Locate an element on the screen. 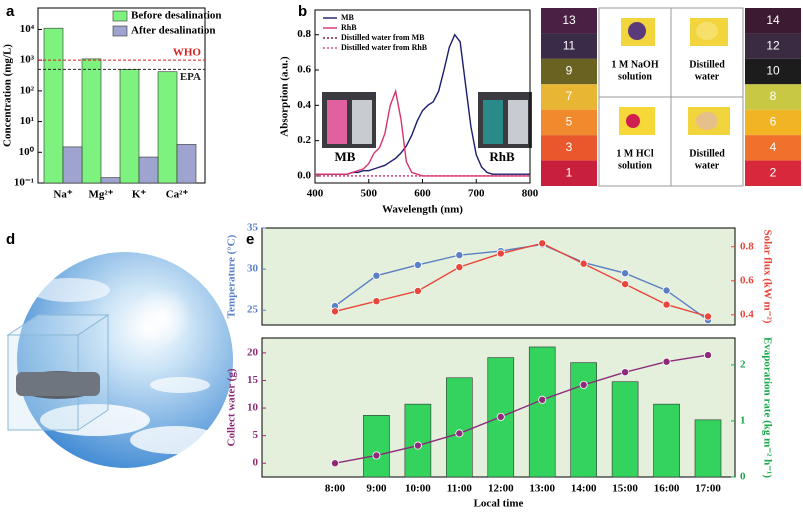  plot-background is located at coordinates (498, 276).